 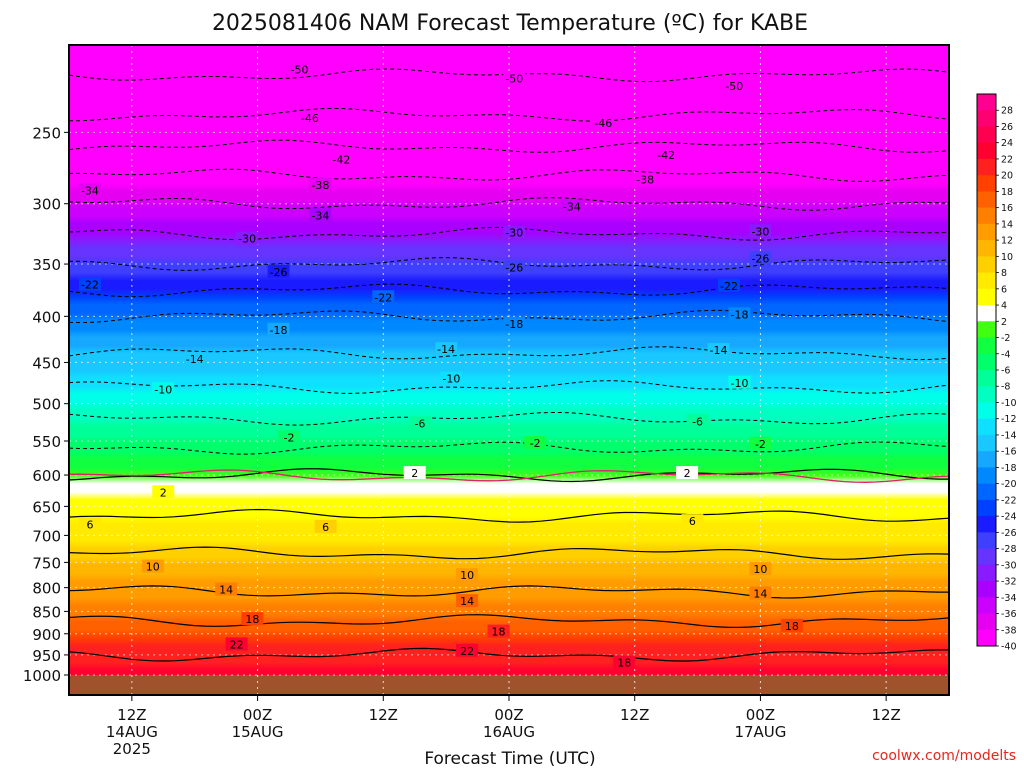 I want to click on y-tick-label: 250, so click(x=46, y=133).